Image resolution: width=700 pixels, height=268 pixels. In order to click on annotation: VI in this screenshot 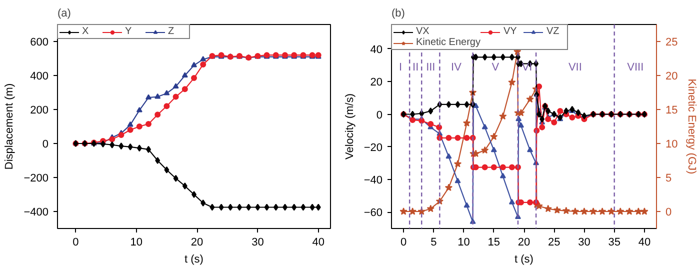, I will do `click(527, 67)`.